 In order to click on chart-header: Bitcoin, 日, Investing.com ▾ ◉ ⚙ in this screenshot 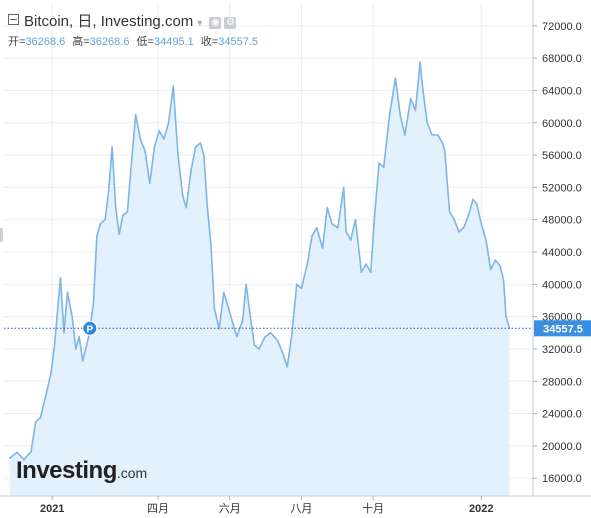, I will do `click(122, 20)`.